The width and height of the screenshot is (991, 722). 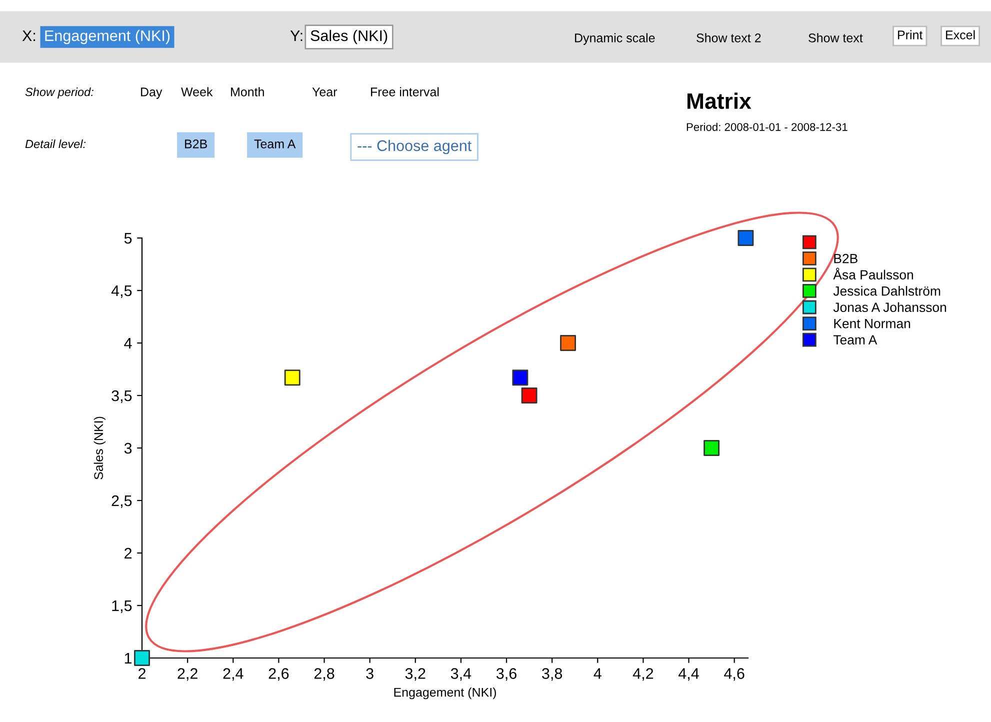 I want to click on x-tick-label: 4,6, so click(x=734, y=674).